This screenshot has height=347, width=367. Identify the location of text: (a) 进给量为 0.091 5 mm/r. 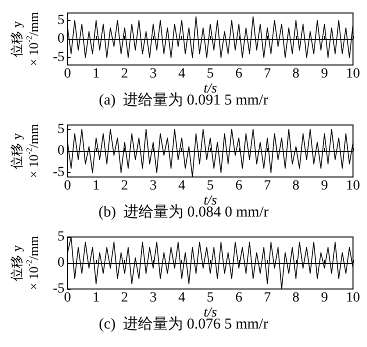
(183, 100).